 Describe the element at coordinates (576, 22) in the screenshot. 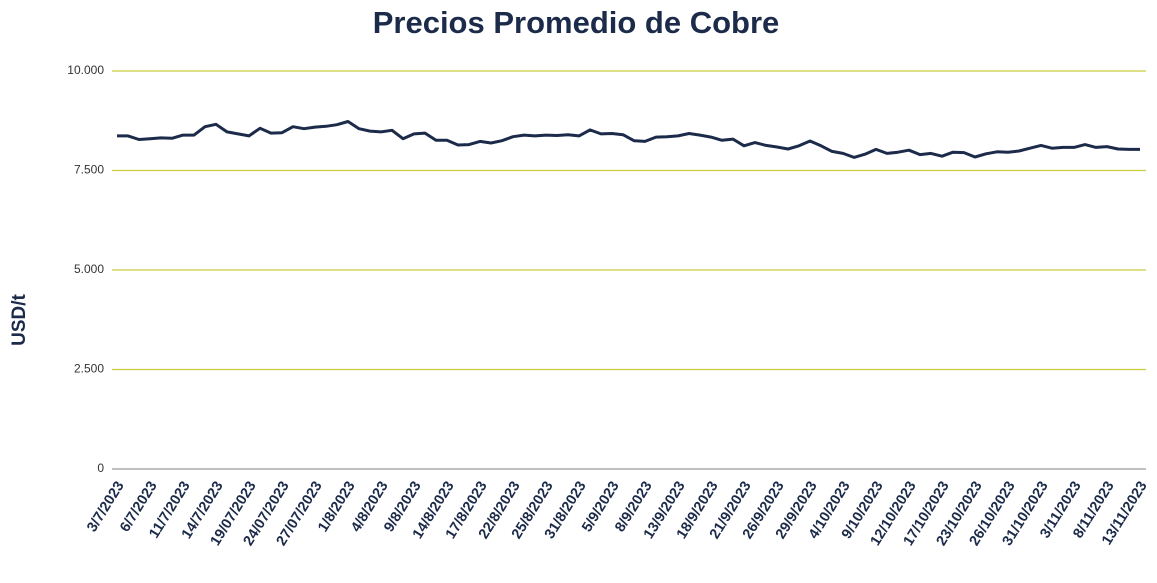

I see `chart-title: Precios Promedio de Cobre` at that location.